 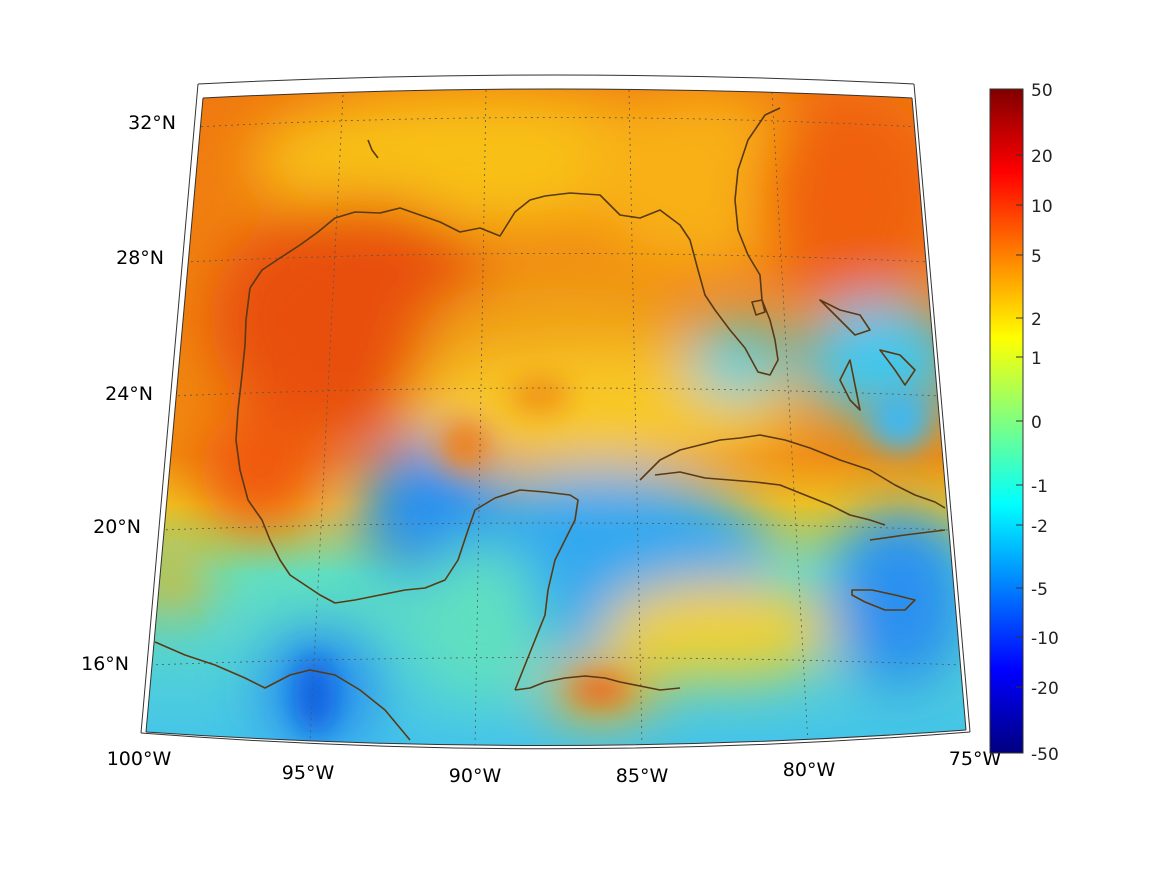 What do you see at coordinates (117, 527) in the screenshot?
I see `lat-label-20n: 20°N` at bounding box center [117, 527].